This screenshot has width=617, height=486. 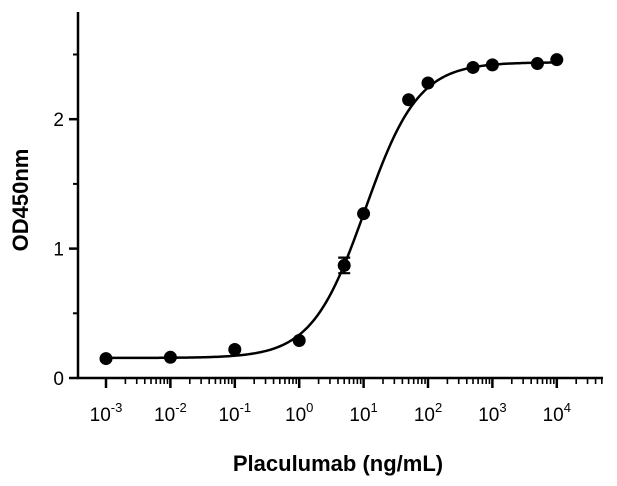 I want to click on x-tick-label: 10⁻³, so click(x=106, y=413).